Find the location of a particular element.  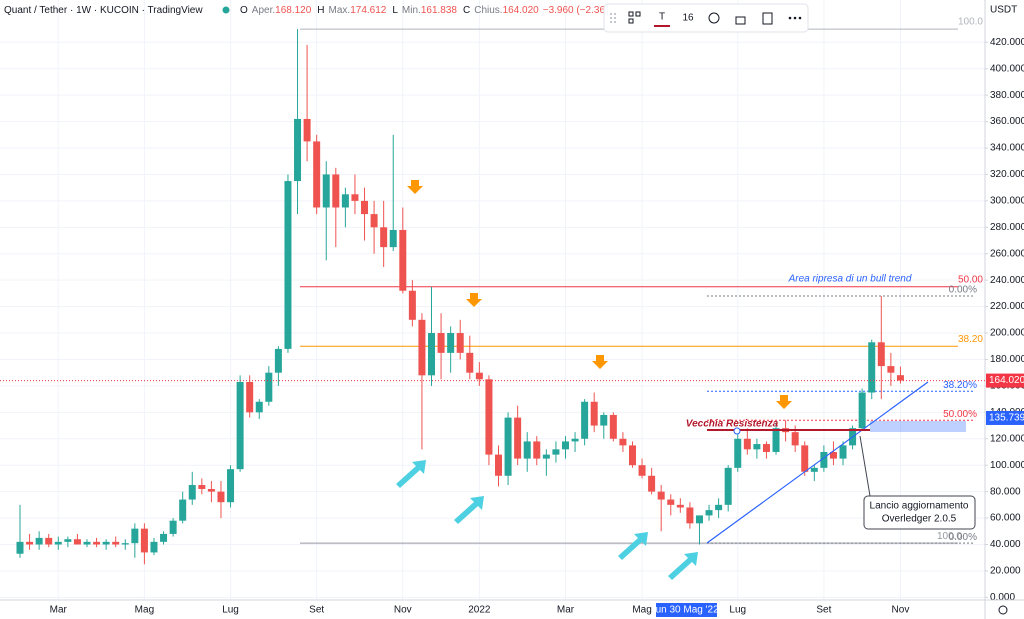

toolbar: T 16 is located at coordinates (706, 18).